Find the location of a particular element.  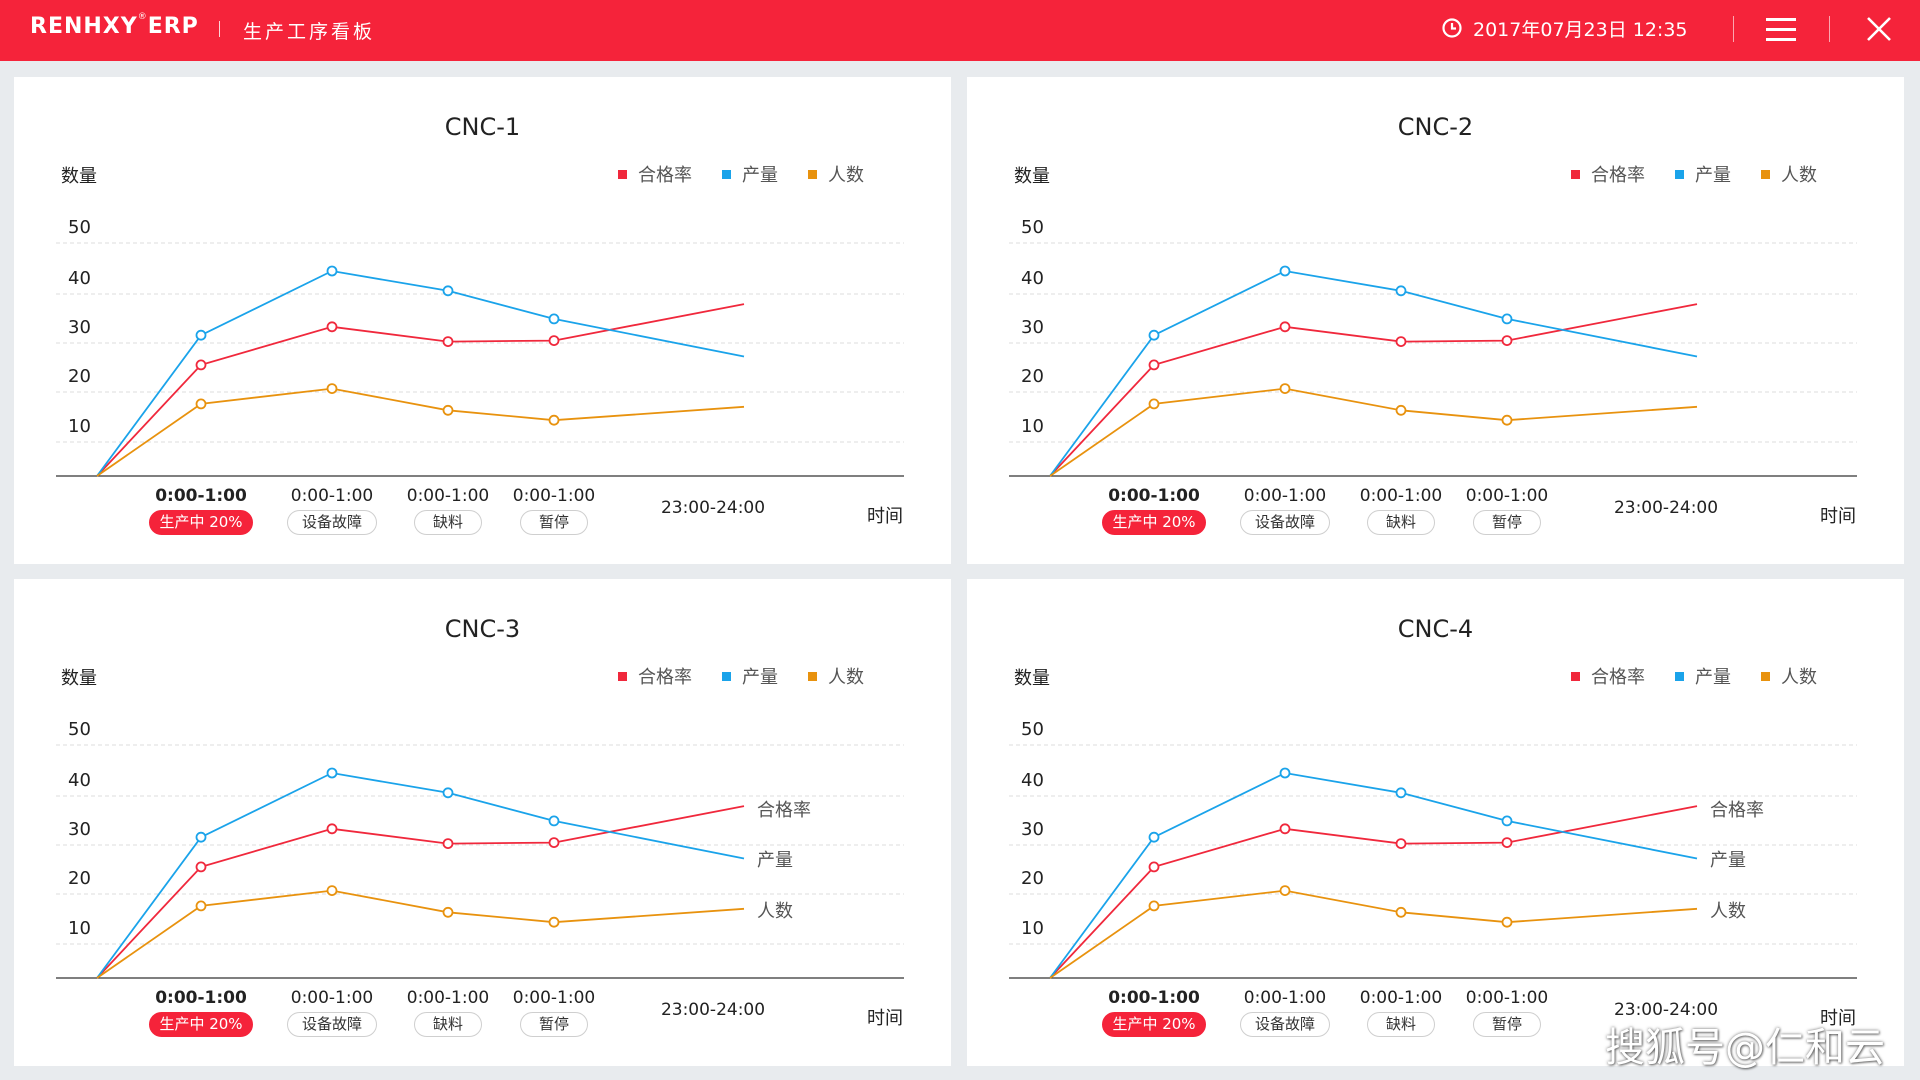

close-icon is located at coordinates (1879, 29).